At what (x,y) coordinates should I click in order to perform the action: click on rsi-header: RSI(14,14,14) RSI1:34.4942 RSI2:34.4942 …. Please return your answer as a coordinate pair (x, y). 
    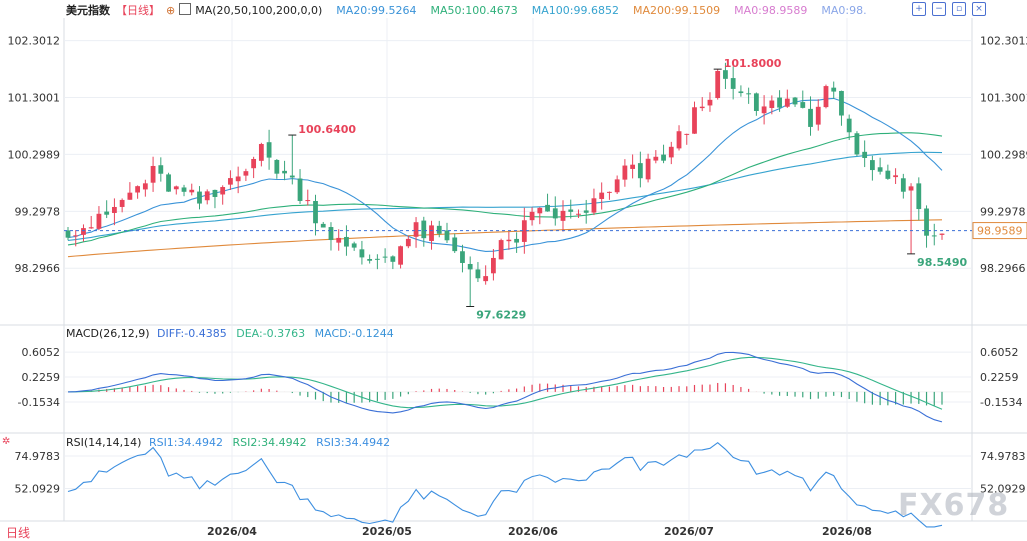
    Looking at the image, I should click on (228, 442).